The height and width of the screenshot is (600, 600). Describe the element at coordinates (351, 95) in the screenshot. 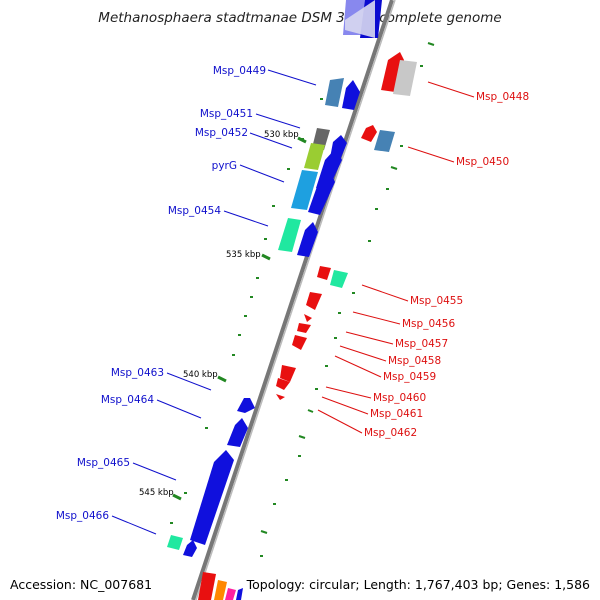

I see `gene-msp0449` at that location.